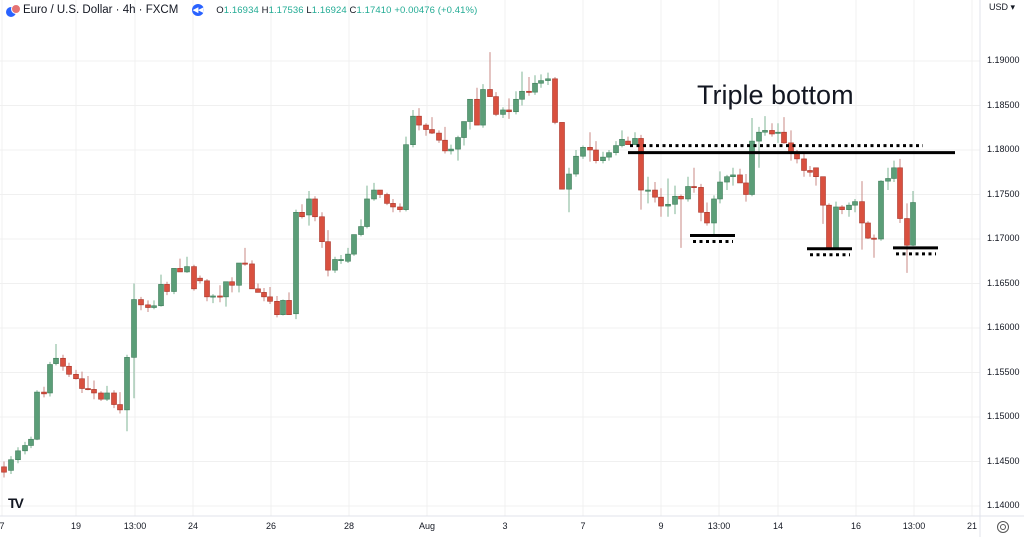 Image resolution: width=1024 pixels, height=537 pixels. Describe the element at coordinates (1003, 238) in the screenshot. I see `price-tick-label: 1.17000` at that location.